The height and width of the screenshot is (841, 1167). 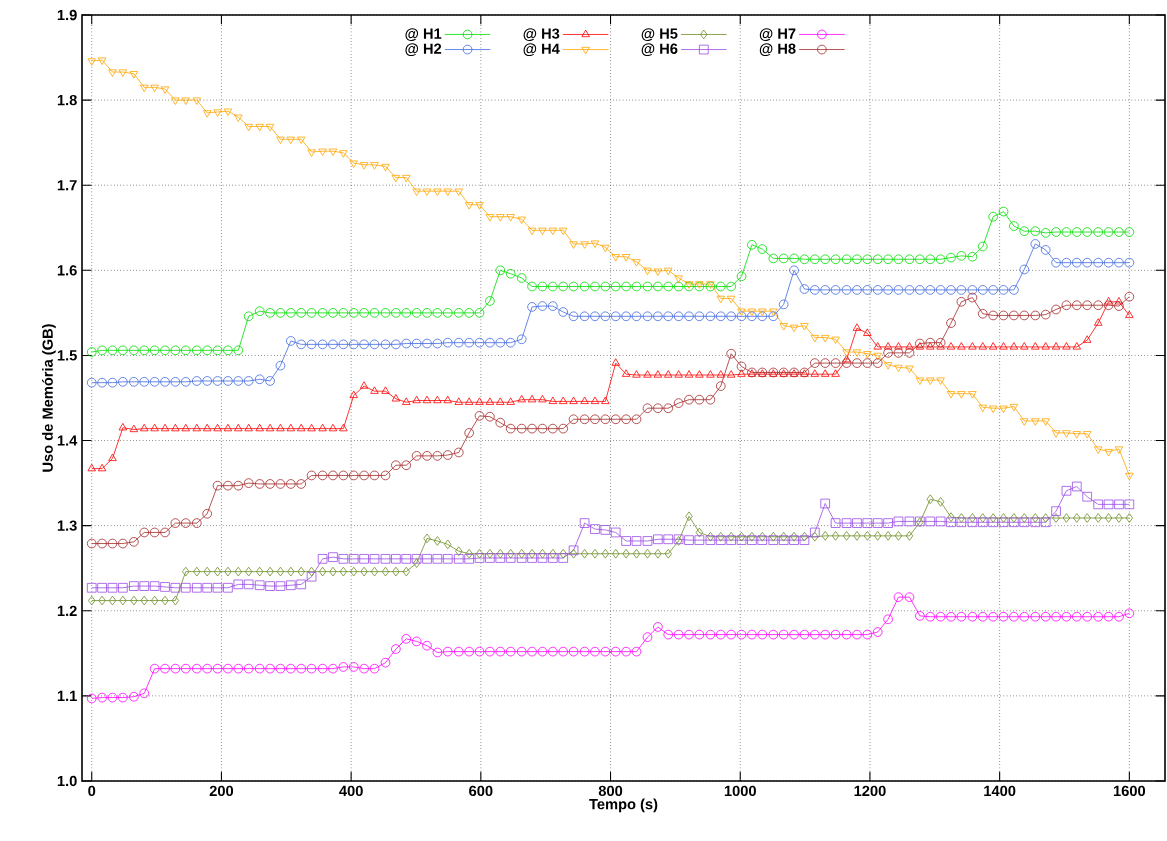 What do you see at coordinates (48, 398) in the screenshot?
I see `y-axis-title: Uso de Memória (GB)` at bounding box center [48, 398].